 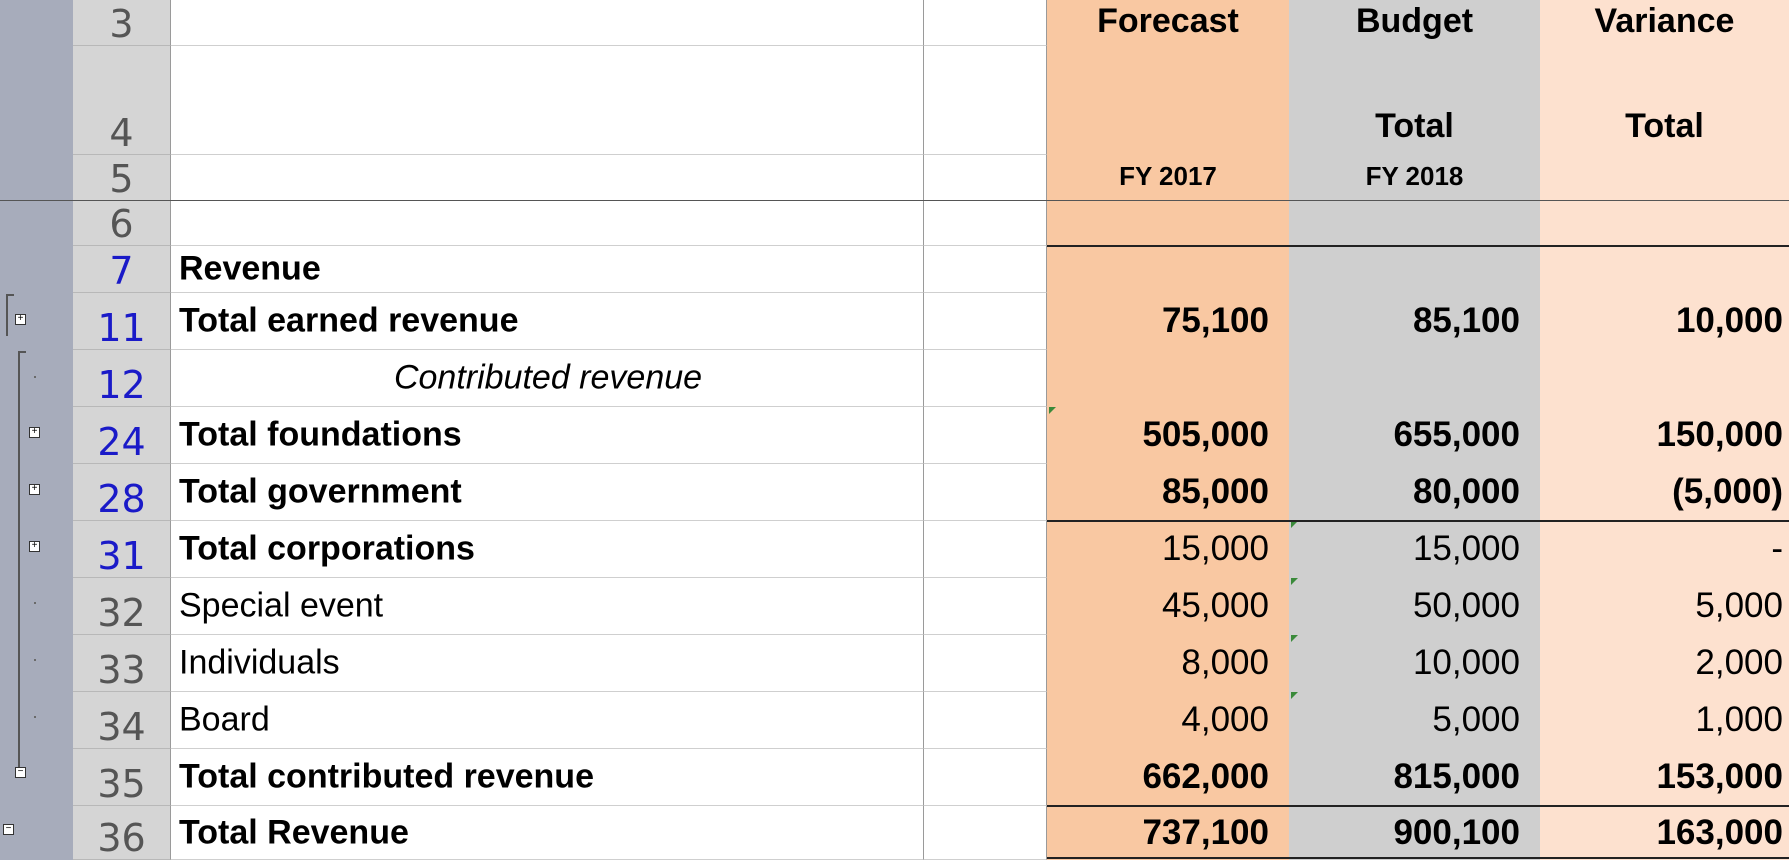 I want to click on cell-budget: 900,100, so click(x=1414, y=833).